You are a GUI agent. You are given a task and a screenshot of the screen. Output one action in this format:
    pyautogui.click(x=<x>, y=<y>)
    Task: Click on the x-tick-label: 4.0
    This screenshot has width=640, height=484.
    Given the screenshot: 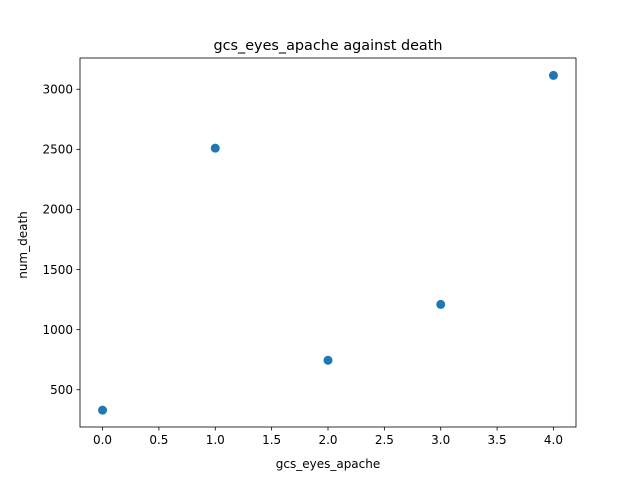 What is the action you would take?
    pyautogui.click(x=553, y=440)
    